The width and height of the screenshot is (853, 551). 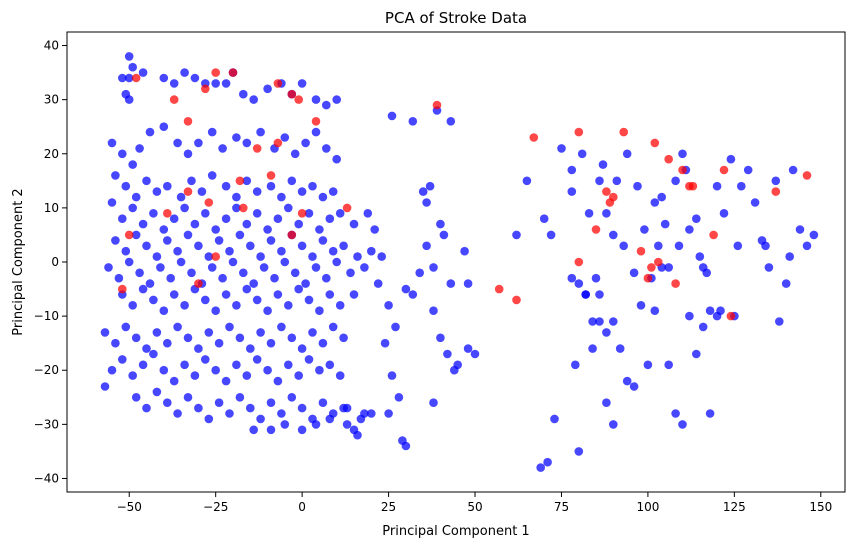 What do you see at coordinates (46, 478) in the screenshot?
I see `y-tick-label: −40` at bounding box center [46, 478].